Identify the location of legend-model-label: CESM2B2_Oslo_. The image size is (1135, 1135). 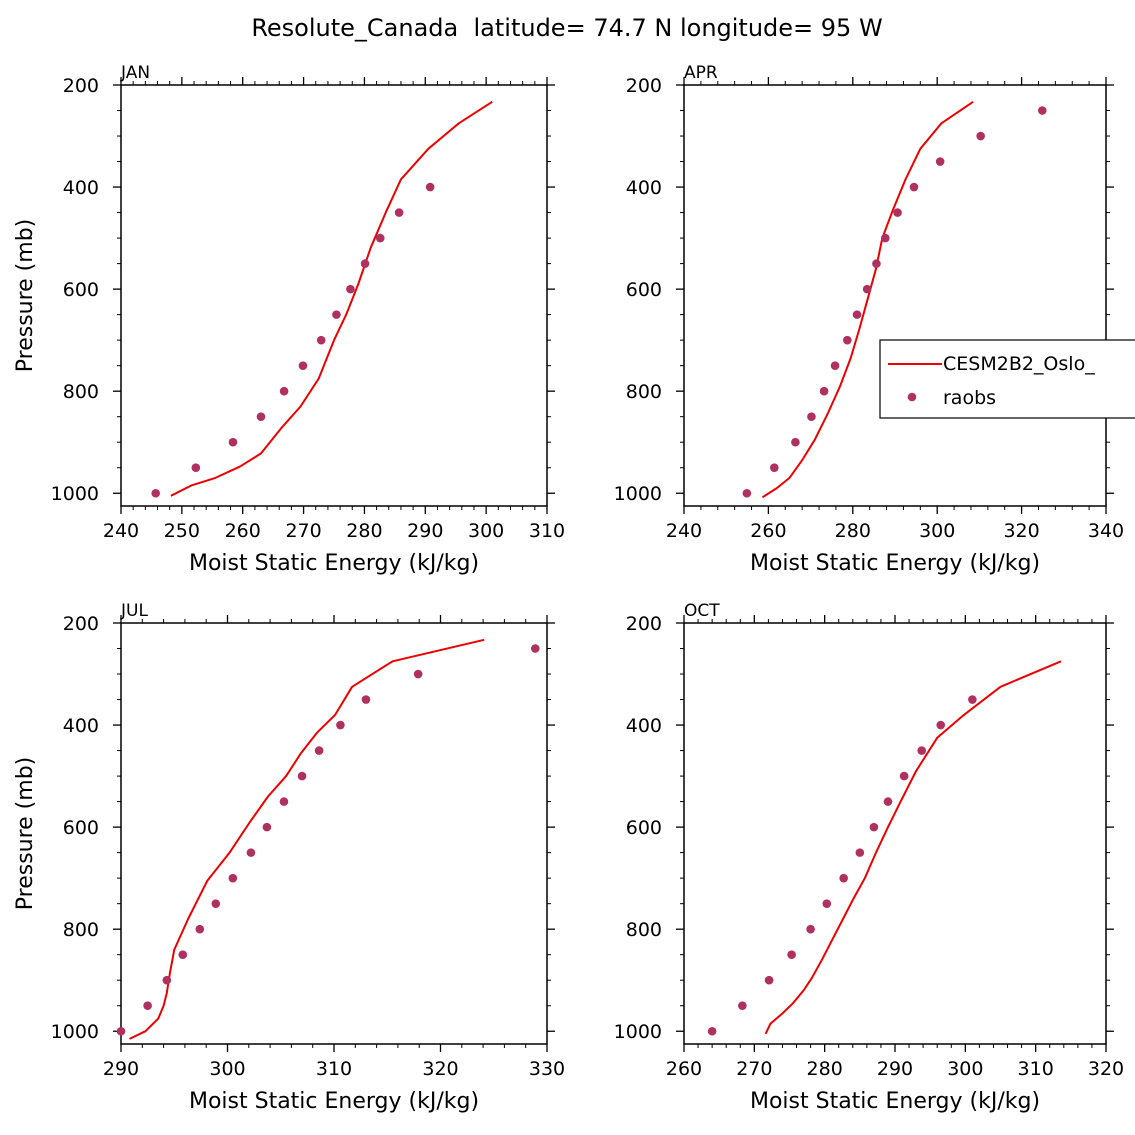
(1019, 364).